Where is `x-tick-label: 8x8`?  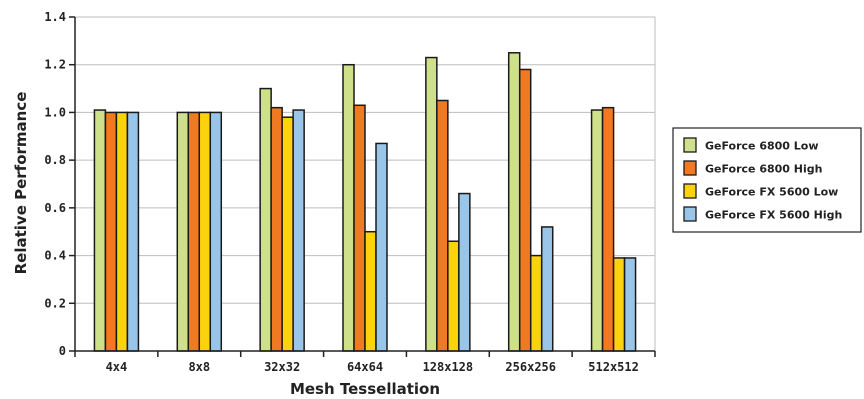
x-tick-label: 8x8 is located at coordinates (199, 367).